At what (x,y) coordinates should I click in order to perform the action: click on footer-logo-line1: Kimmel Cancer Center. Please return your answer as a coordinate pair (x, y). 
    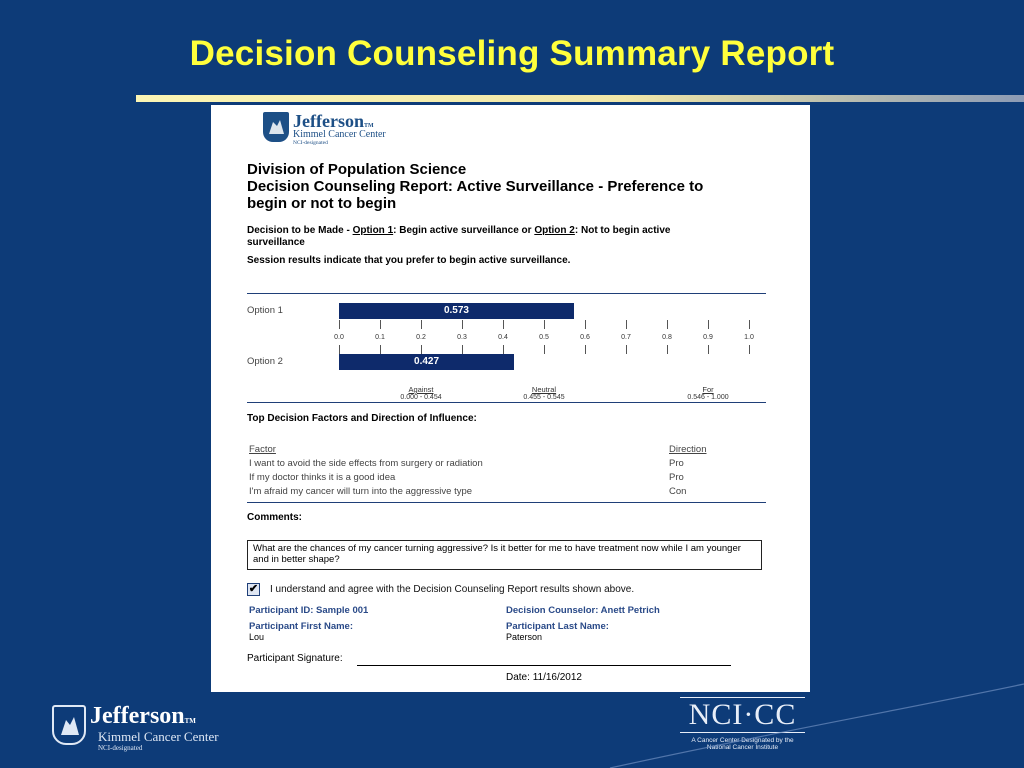
    Looking at the image, I should click on (158, 736).